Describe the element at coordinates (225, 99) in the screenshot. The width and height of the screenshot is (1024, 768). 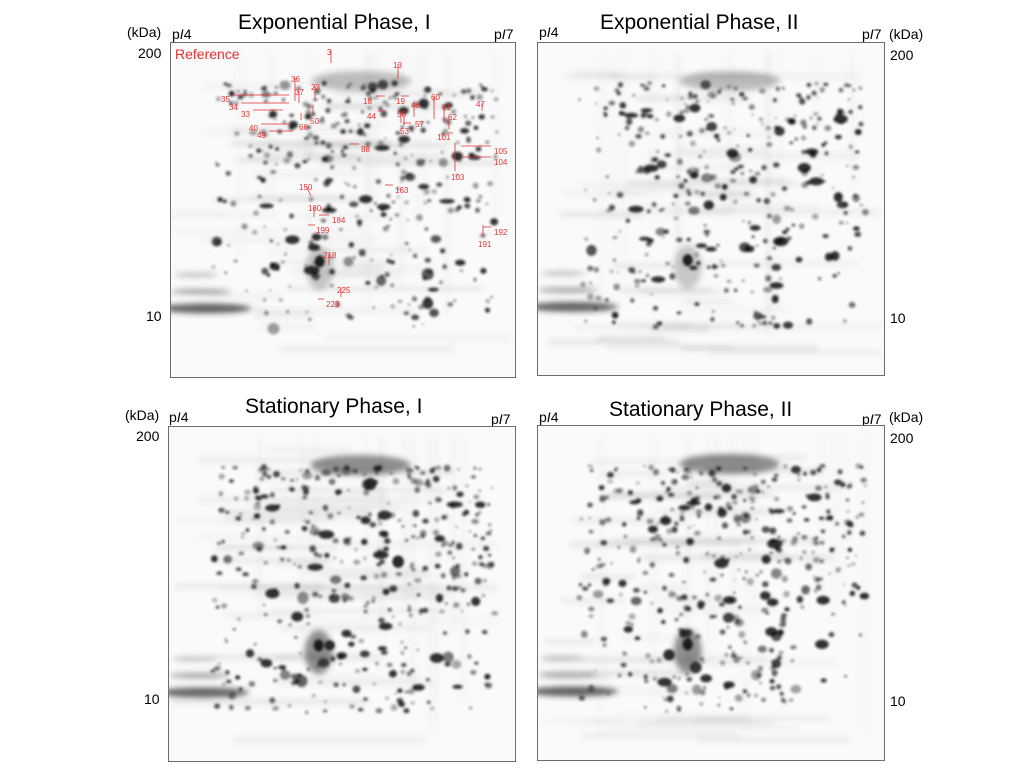
I see `spot-number-label: 35` at that location.